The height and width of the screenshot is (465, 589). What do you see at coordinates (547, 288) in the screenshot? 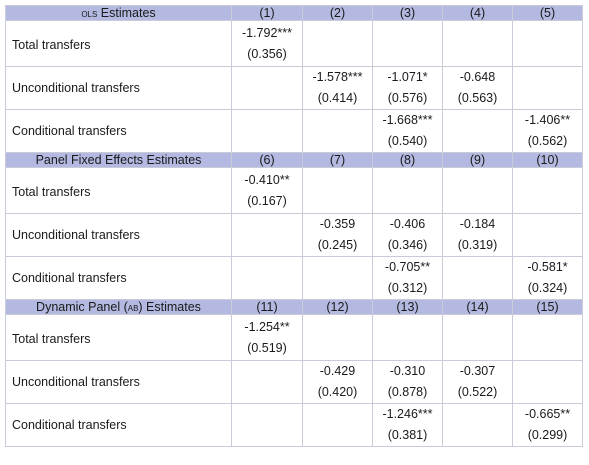
I see `standard-error: (0.324)` at bounding box center [547, 288].